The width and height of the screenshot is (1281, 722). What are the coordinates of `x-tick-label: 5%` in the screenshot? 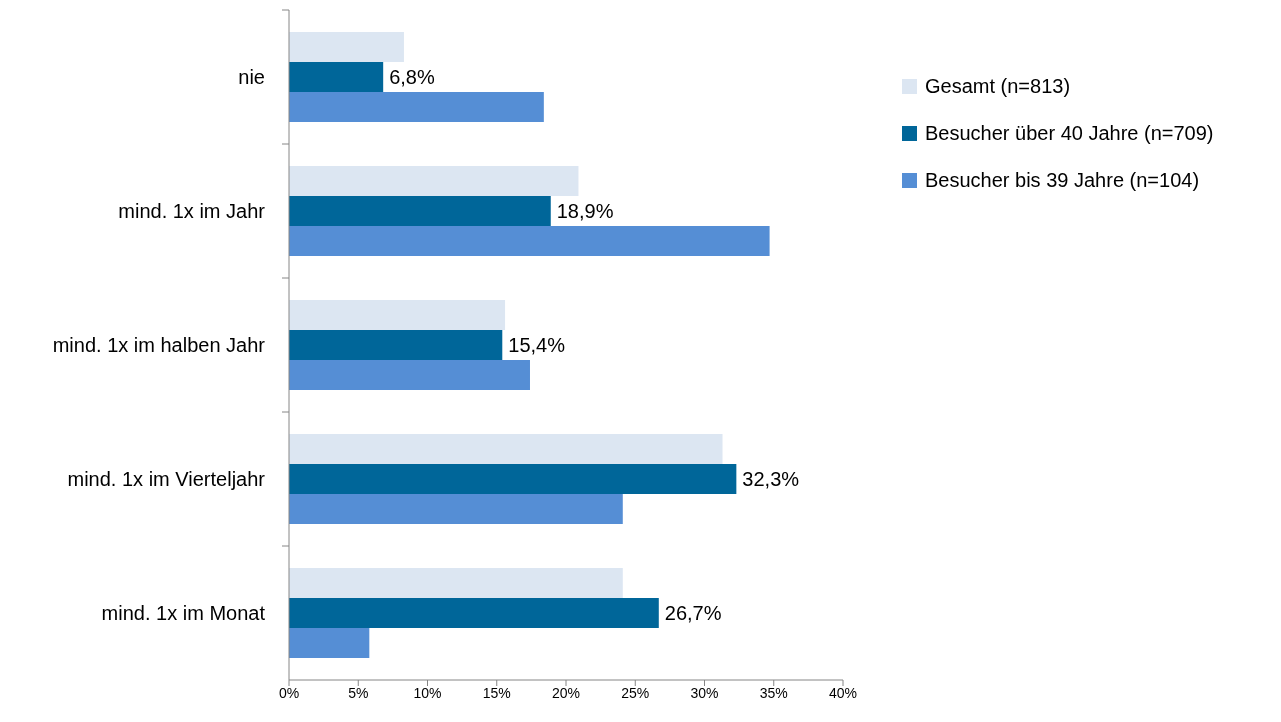 It's located at (358, 692).